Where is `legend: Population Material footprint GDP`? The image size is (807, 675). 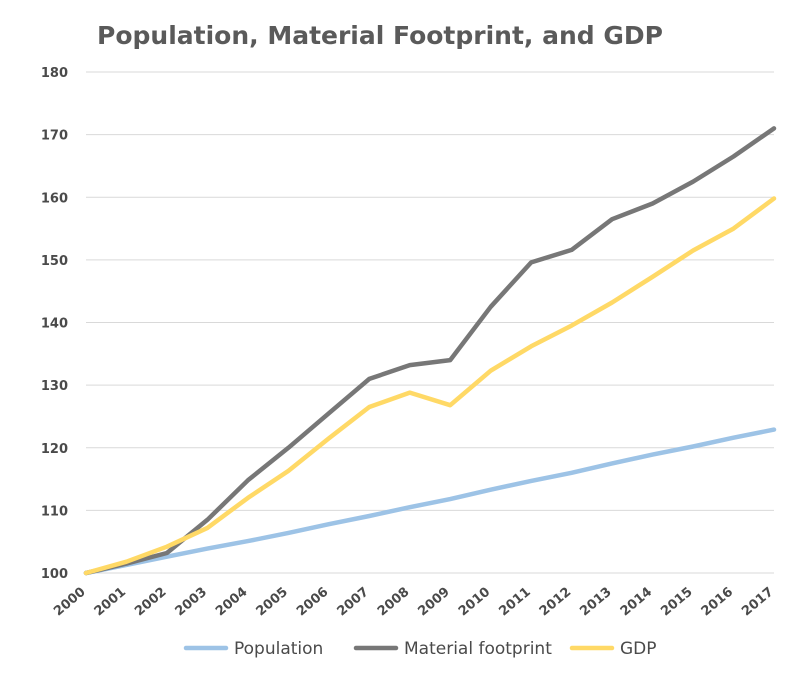 legend: Population Material footprint GDP is located at coordinates (420, 649).